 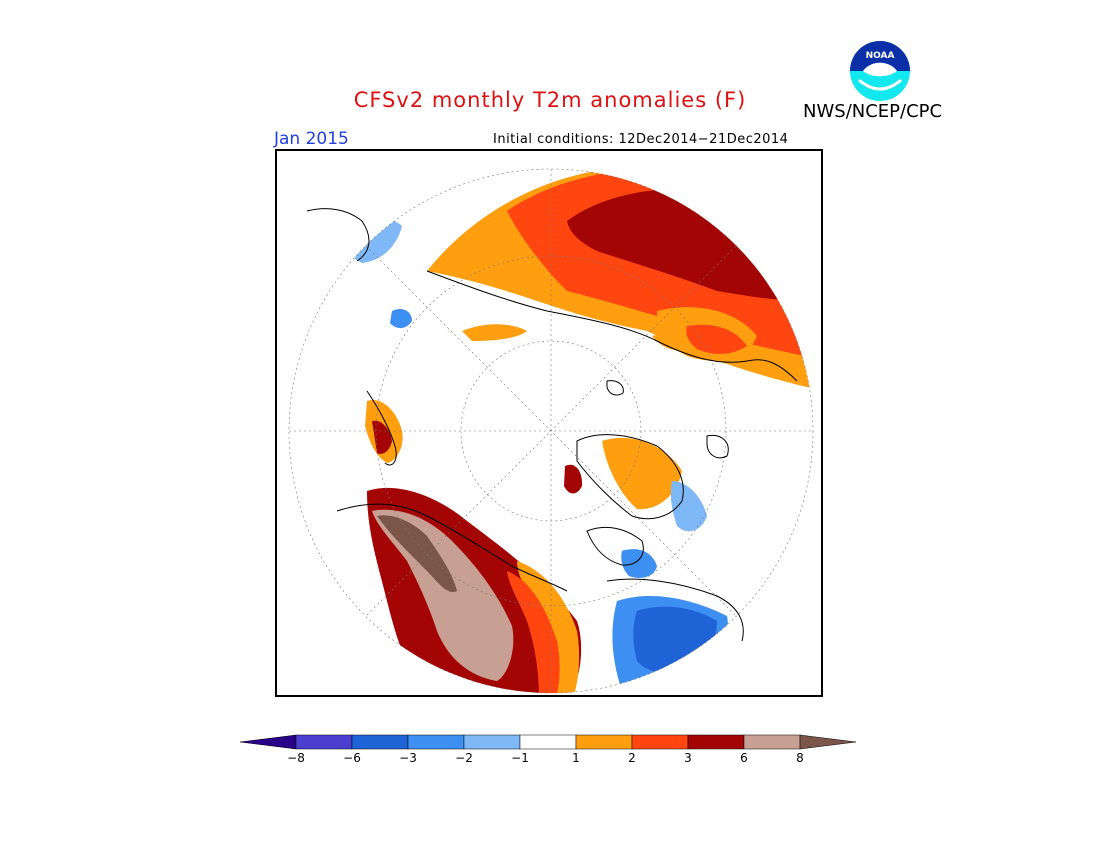 I want to click on colorbar-tick-label: 6, so click(x=744, y=758).